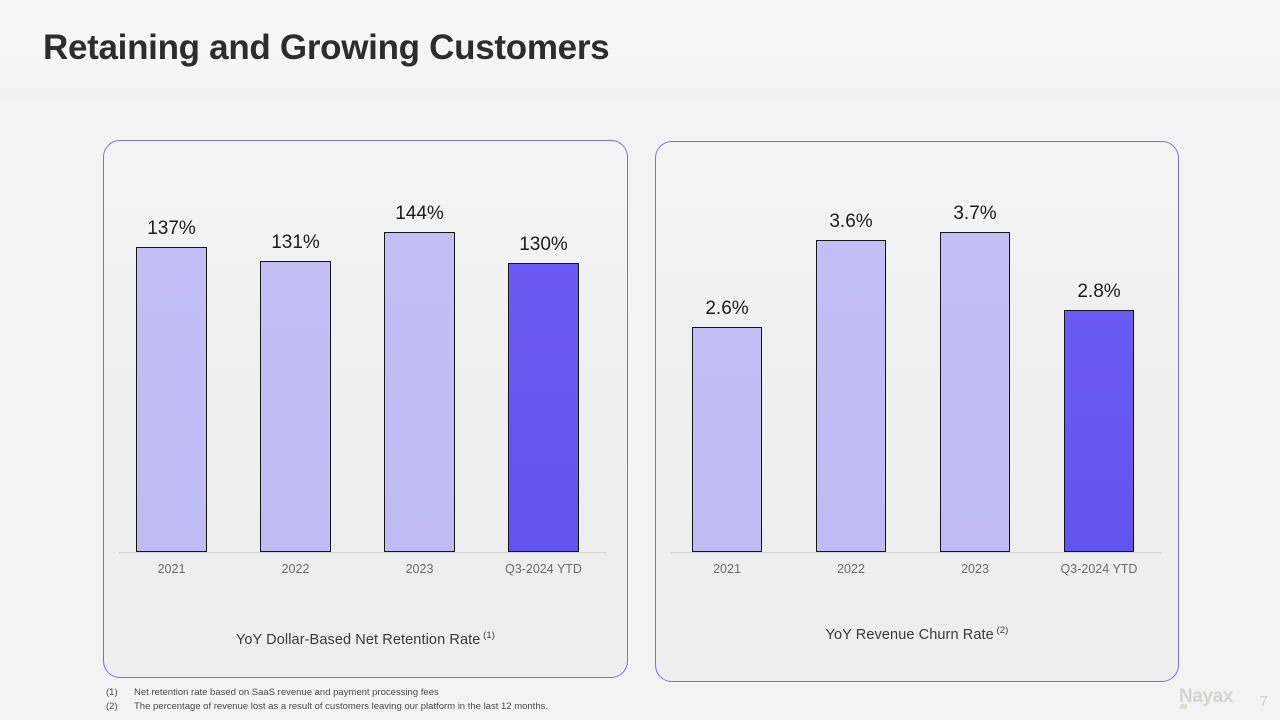 The image size is (1280, 720). I want to click on bar-group: 131%, so click(295, 392).